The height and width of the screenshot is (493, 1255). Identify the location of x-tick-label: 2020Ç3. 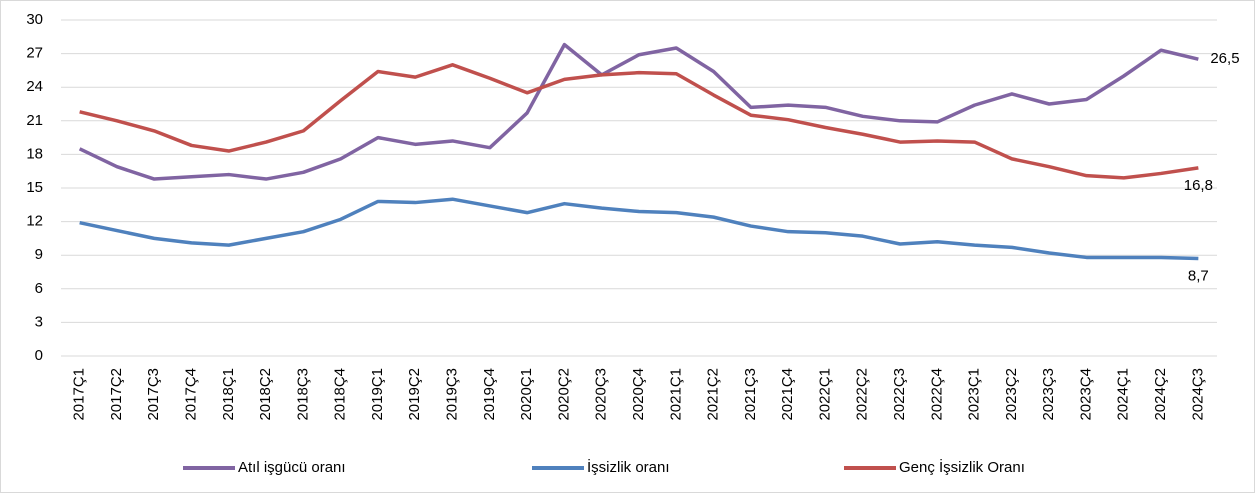
(601, 394).